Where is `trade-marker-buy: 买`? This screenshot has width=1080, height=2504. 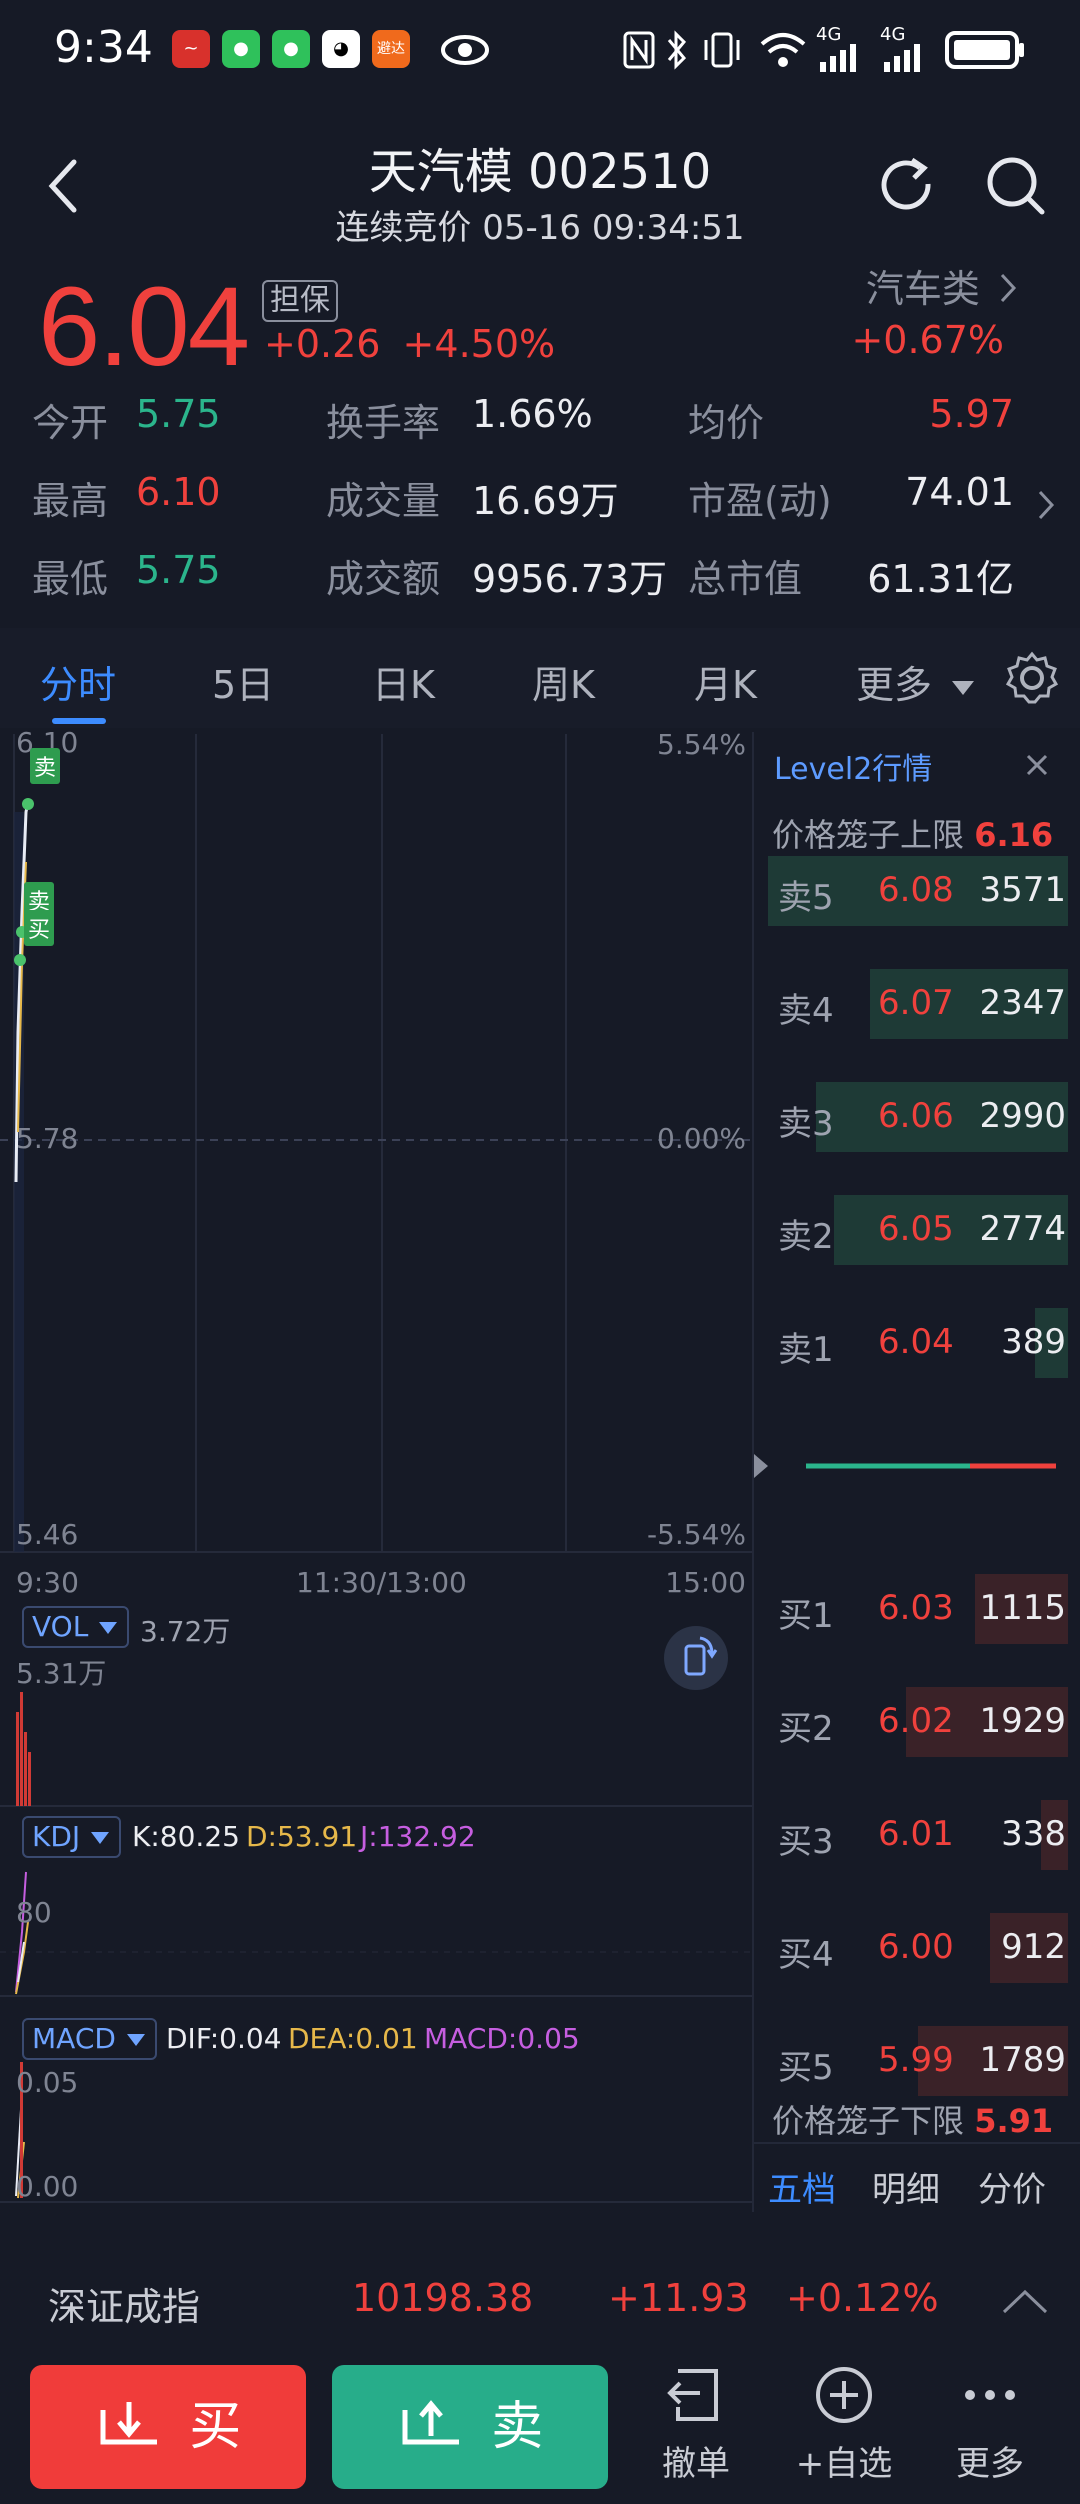 trade-marker-buy: 买 is located at coordinates (39, 928).